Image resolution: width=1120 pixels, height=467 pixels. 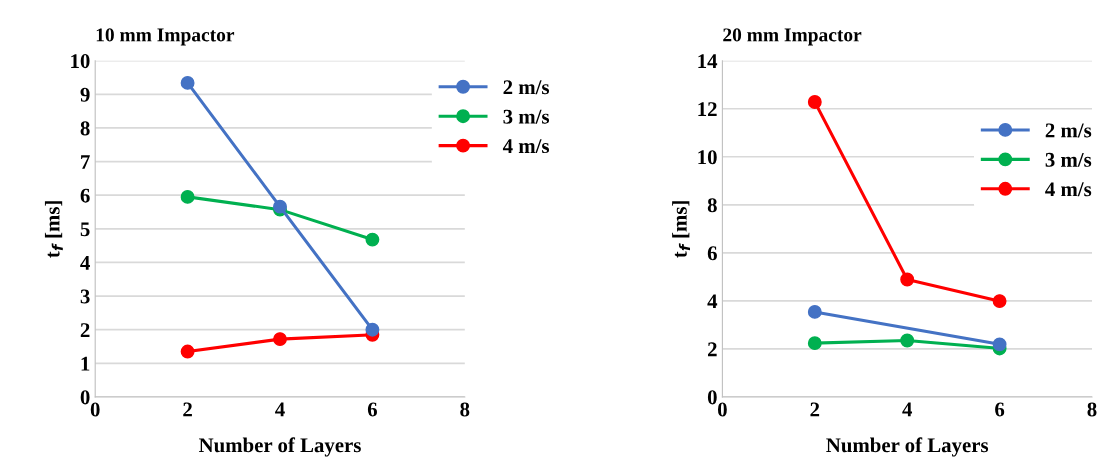 What do you see at coordinates (85, 296) in the screenshot?
I see `y-tick-label: 3` at bounding box center [85, 296].